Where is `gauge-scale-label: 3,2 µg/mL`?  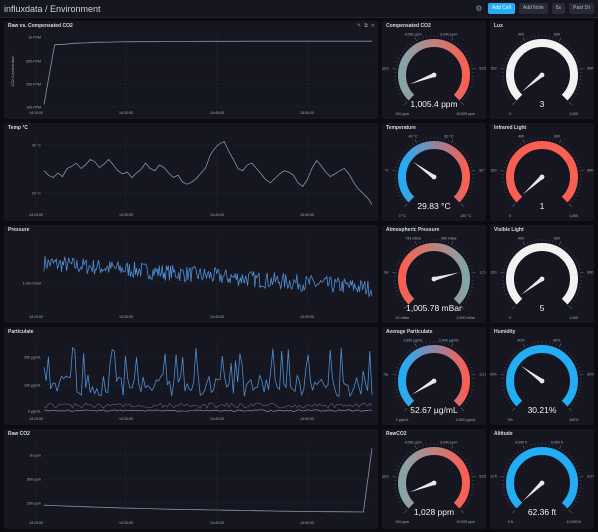 gauge-scale-label: 3,2 µg/mL is located at coordinates (482, 374).